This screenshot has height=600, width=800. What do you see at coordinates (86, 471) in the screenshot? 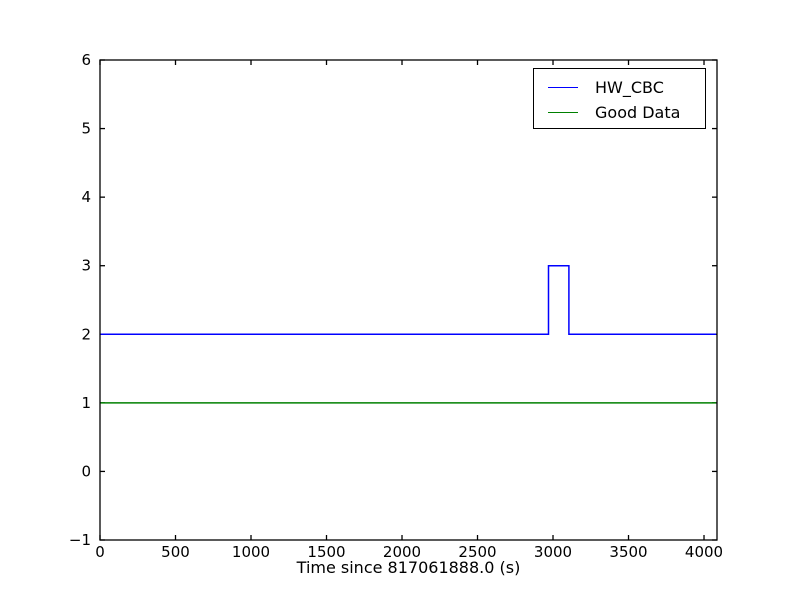
I see `y-tick-label: 0` at bounding box center [86, 471].